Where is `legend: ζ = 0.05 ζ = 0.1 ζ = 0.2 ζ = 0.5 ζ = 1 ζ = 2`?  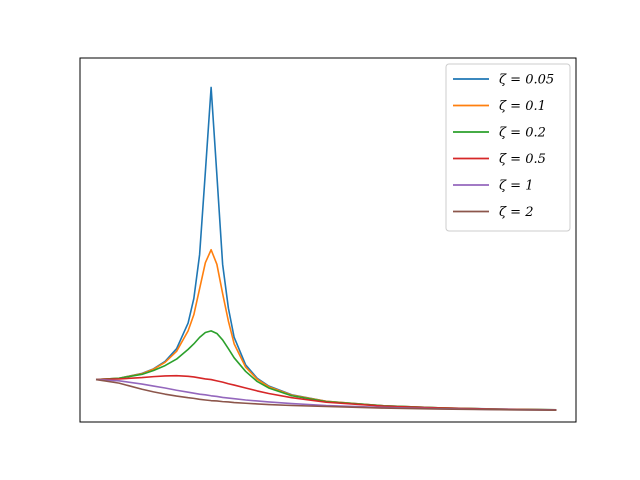
legend: ζ = 0.05 ζ = 0.1 ζ = 0.2 ζ = 0.5 ζ = 1 ζ = 2 is located at coordinates (508, 147).